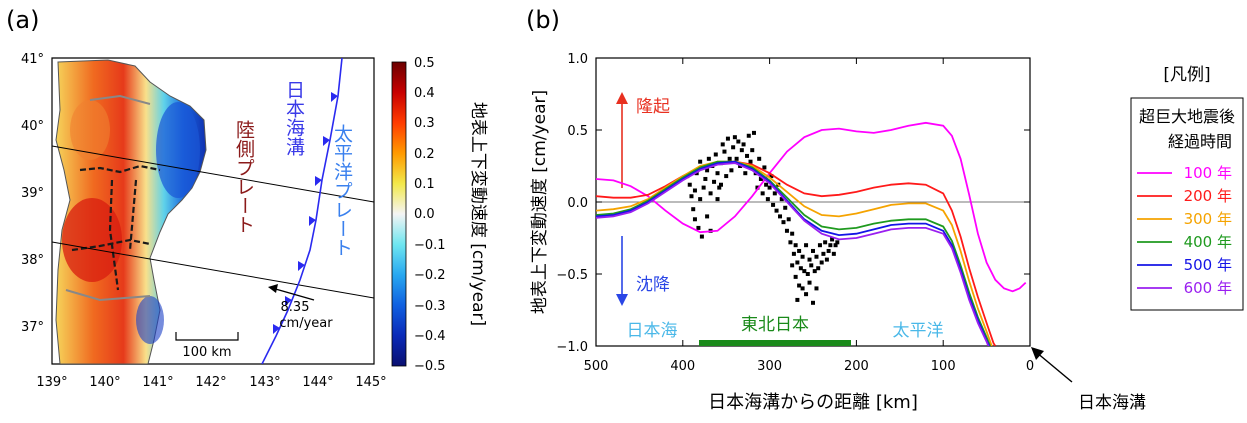 This screenshot has width=1247, height=423. I want to click on trench-teeth, so click(305, 213).